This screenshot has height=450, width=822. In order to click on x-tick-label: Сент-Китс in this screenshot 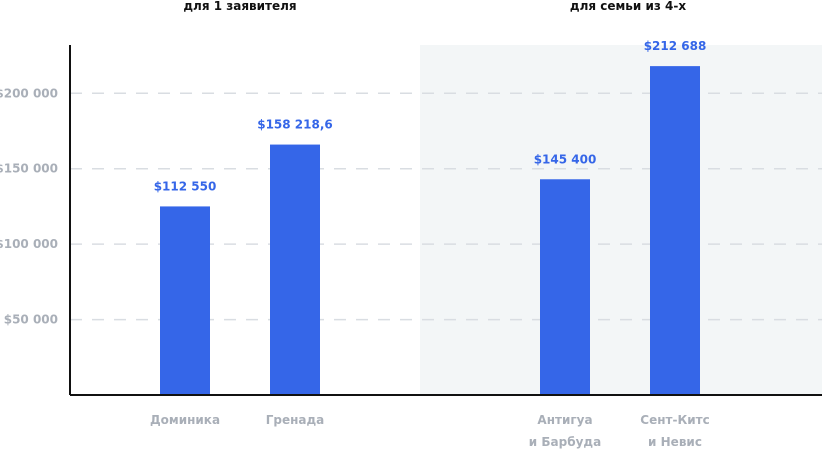, I will do `click(674, 420)`.